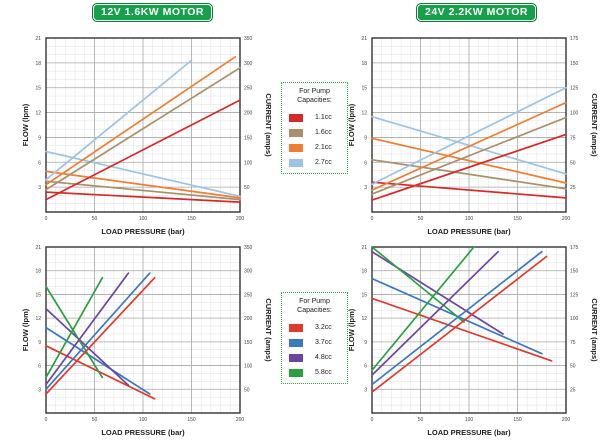 Image resolution: width=615 pixels, height=446 pixels. What do you see at coordinates (574, 114) in the screenshot?
I see `y2-tick-label: 100` at bounding box center [574, 114].